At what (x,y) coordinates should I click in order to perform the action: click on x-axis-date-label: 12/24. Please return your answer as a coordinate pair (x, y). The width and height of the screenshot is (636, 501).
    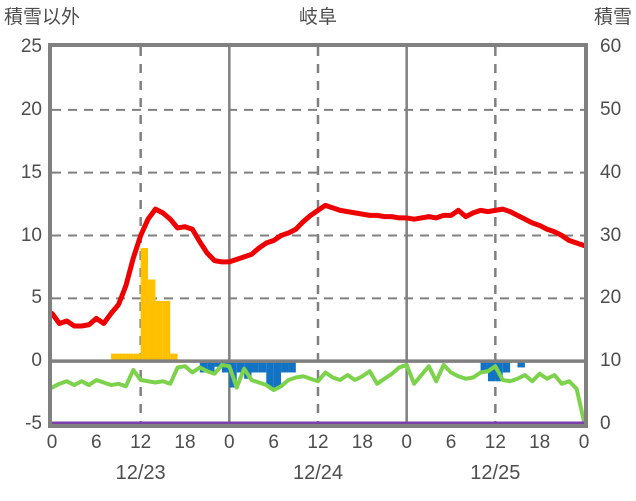
    Looking at the image, I should click on (318, 473).